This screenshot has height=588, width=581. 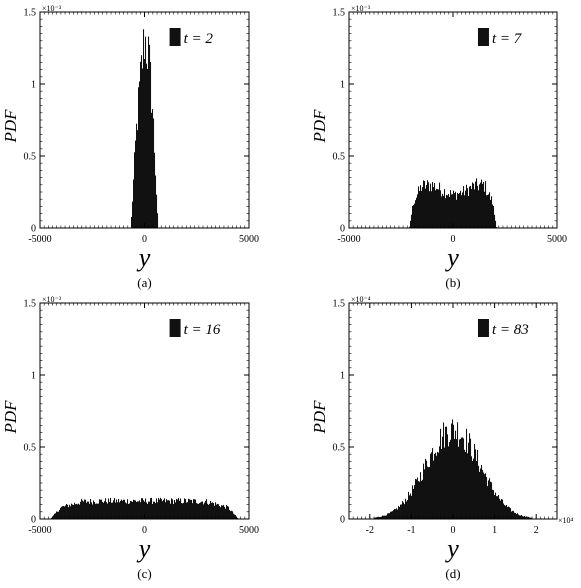 What do you see at coordinates (566, 520) in the screenshot?
I see `x-multiplier: ×10⁴` at bounding box center [566, 520].